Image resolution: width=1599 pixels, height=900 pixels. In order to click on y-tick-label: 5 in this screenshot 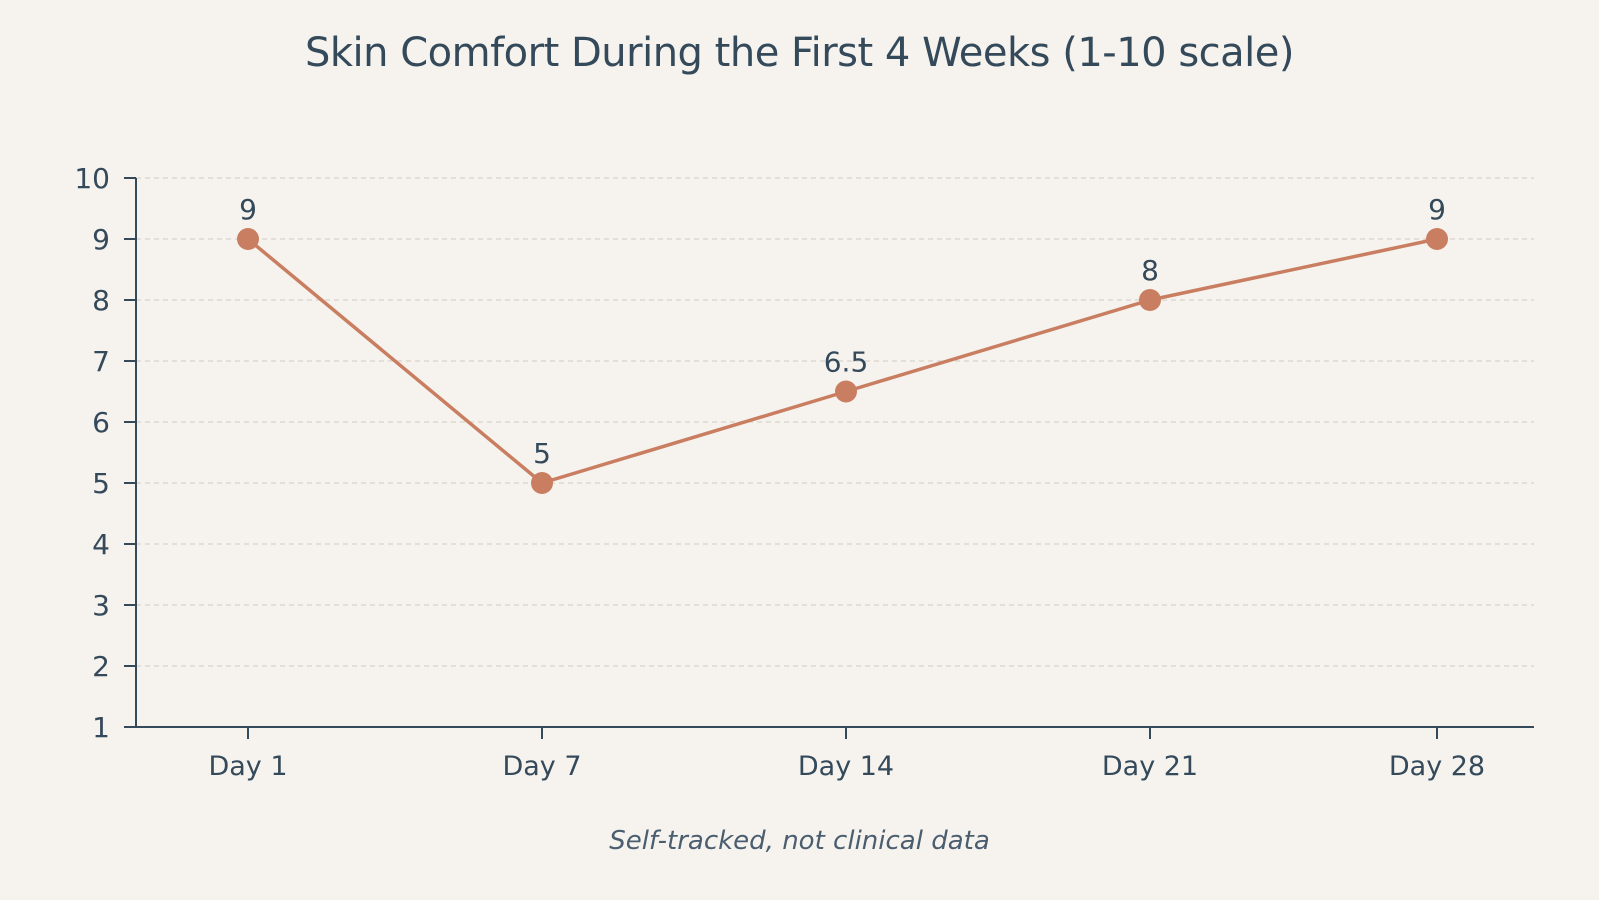, I will do `click(101, 483)`.